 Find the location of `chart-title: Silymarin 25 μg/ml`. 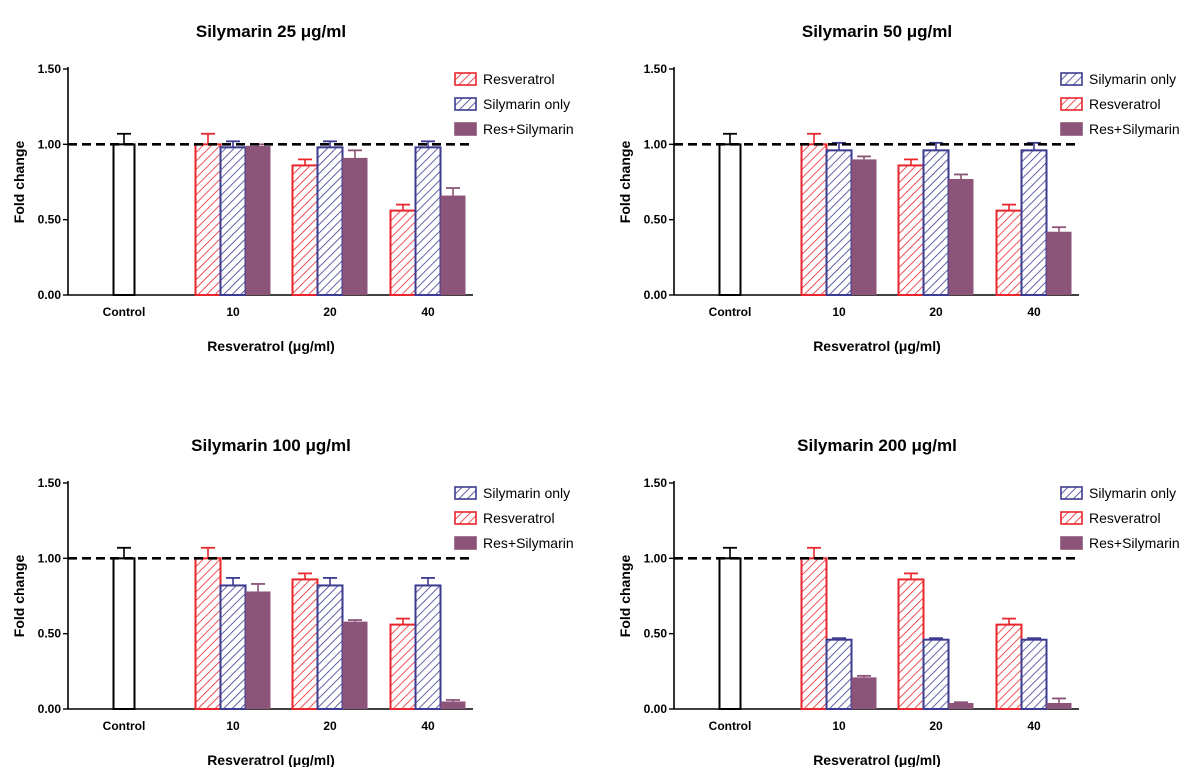

chart-title: Silymarin 25 μg/ml is located at coordinates (271, 31).